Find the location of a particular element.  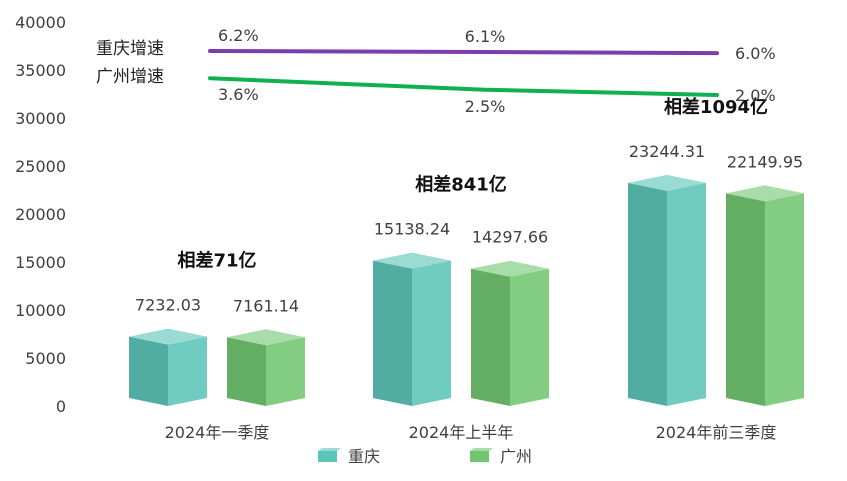

growth-line-重庆增速: 6.2% 6.1% 6.0% 重庆增速 is located at coordinates (436, 44).